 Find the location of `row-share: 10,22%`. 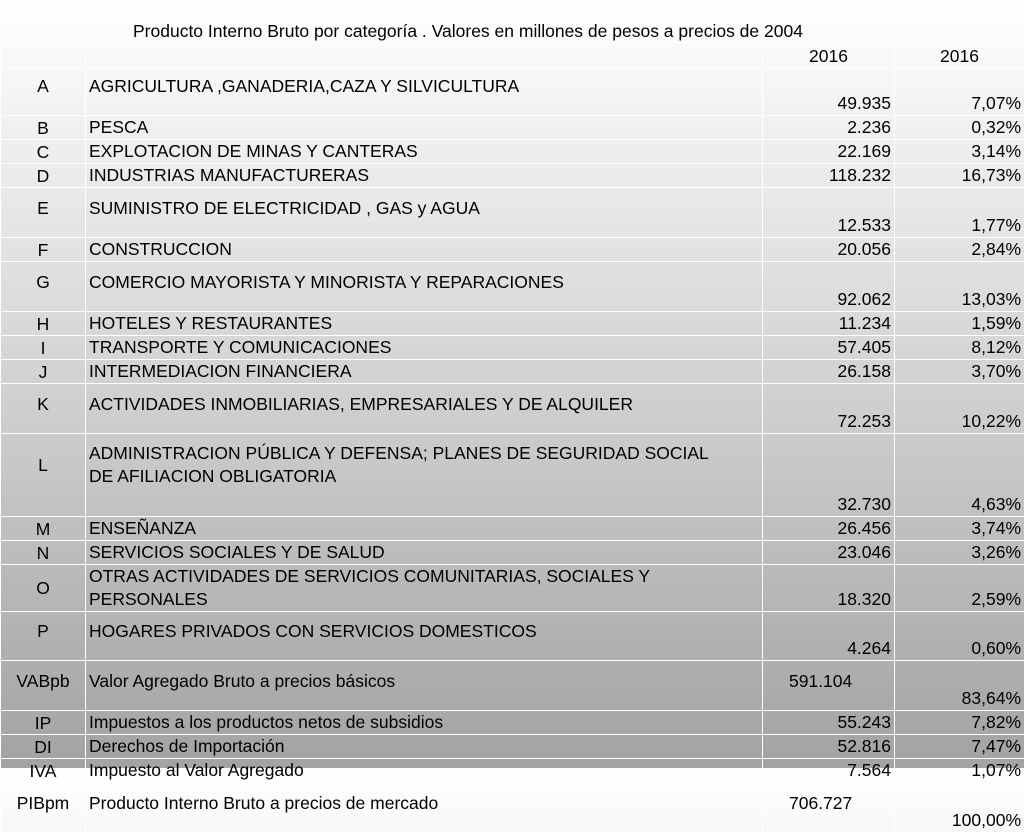

row-share: 10,22% is located at coordinates (959, 409).